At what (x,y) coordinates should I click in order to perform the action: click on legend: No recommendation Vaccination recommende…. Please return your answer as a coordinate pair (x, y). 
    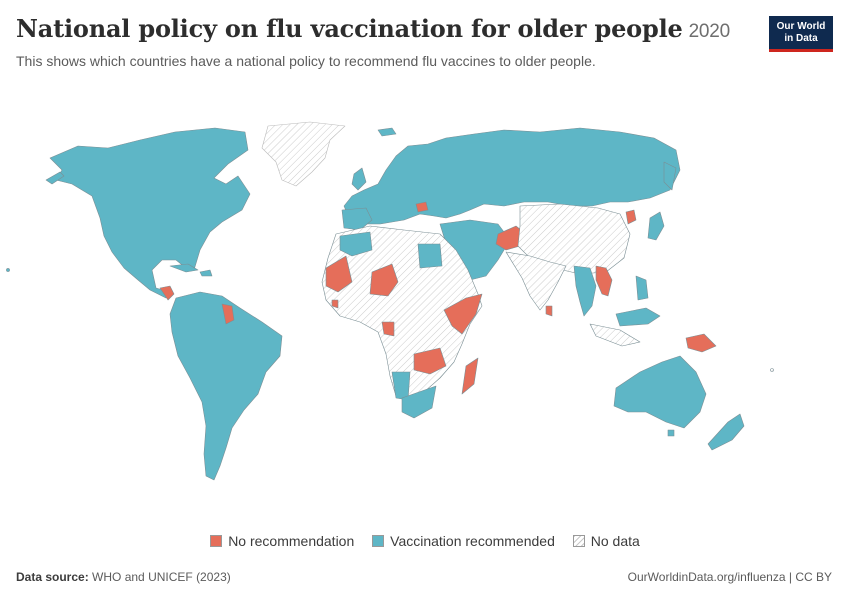
    Looking at the image, I should click on (425, 541).